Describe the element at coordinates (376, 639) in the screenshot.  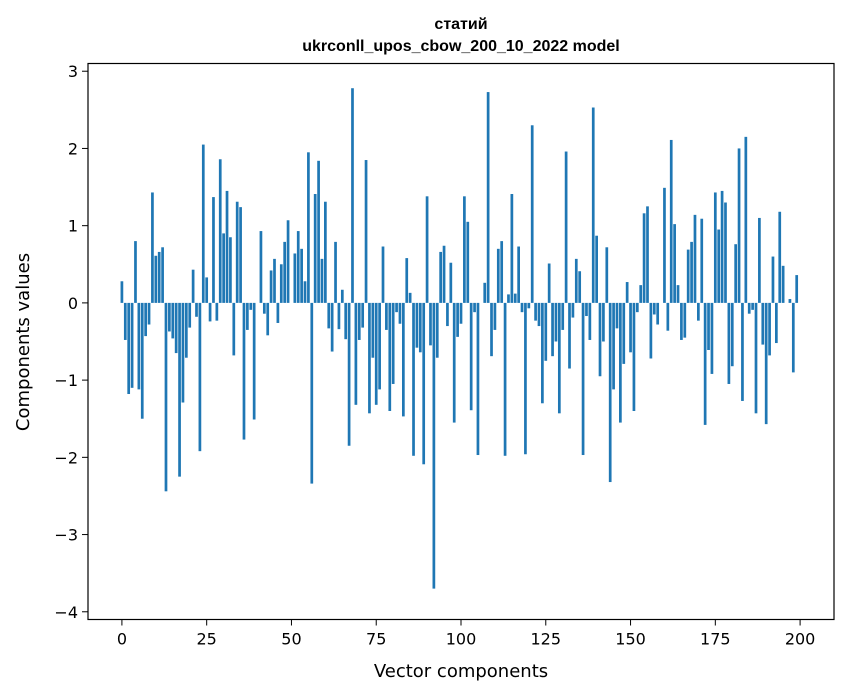
I see `x-tick-label: 75` at that location.